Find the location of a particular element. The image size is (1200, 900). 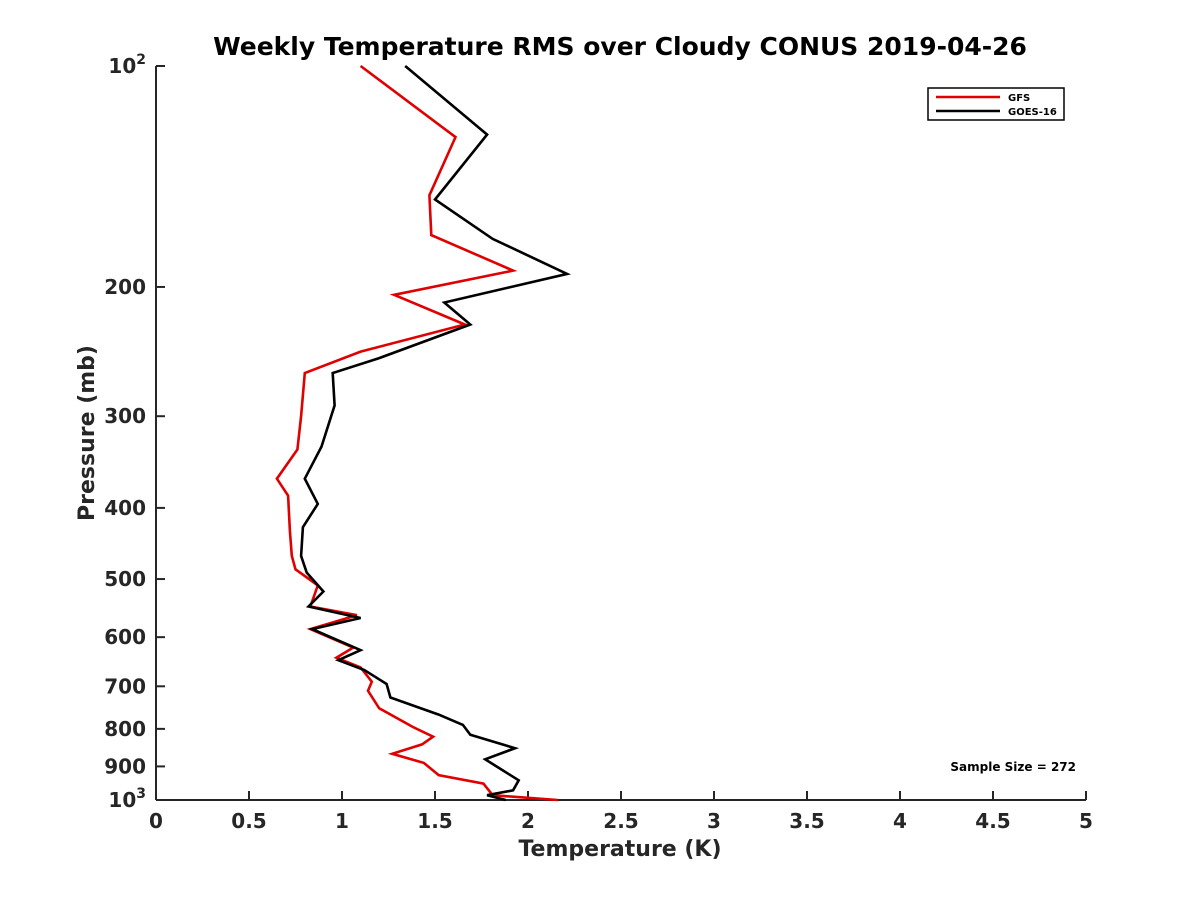

x-tick-label: 1 is located at coordinates (342, 821).